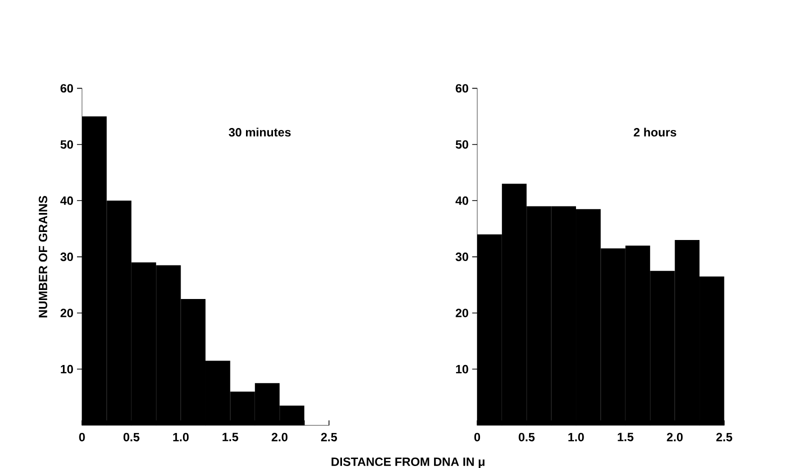 The width and height of the screenshot is (802, 468). Describe the element at coordinates (408, 463) in the screenshot. I see `x-axis-title: DISTANCE FROM DNA IN μ` at that location.